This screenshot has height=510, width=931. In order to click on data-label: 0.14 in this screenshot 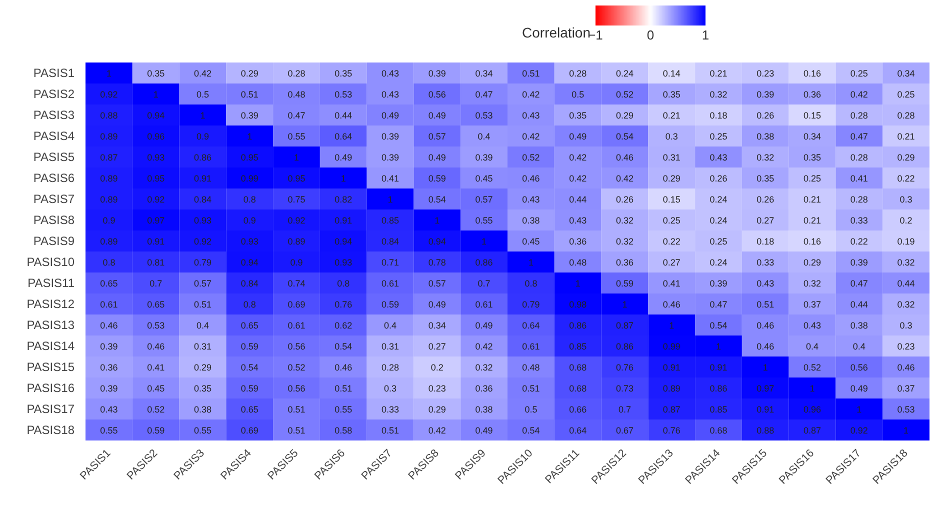, I will do `click(671, 73)`.